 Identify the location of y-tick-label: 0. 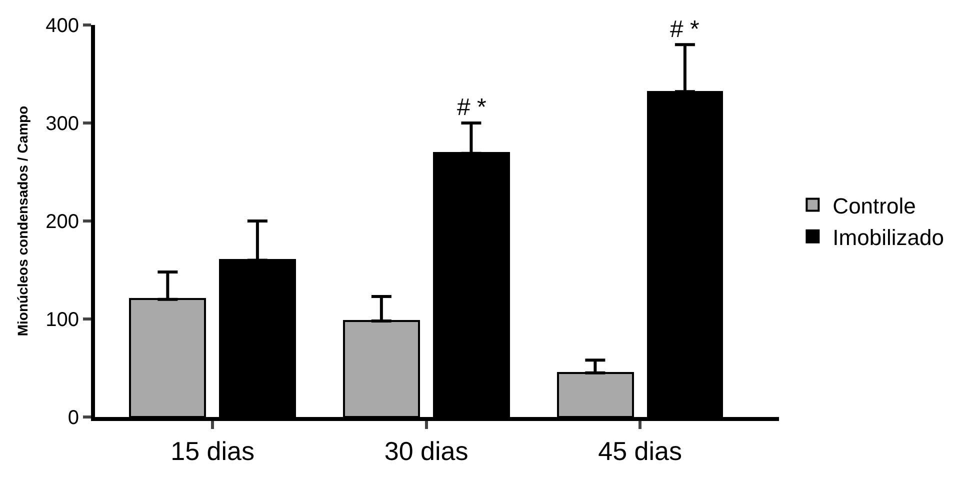
(73, 418).